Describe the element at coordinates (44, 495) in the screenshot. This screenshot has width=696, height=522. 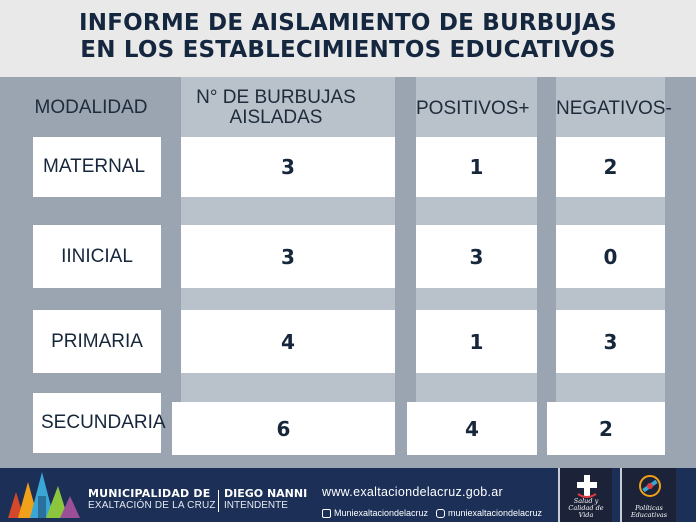
I see `municipal-logo-icon` at that location.